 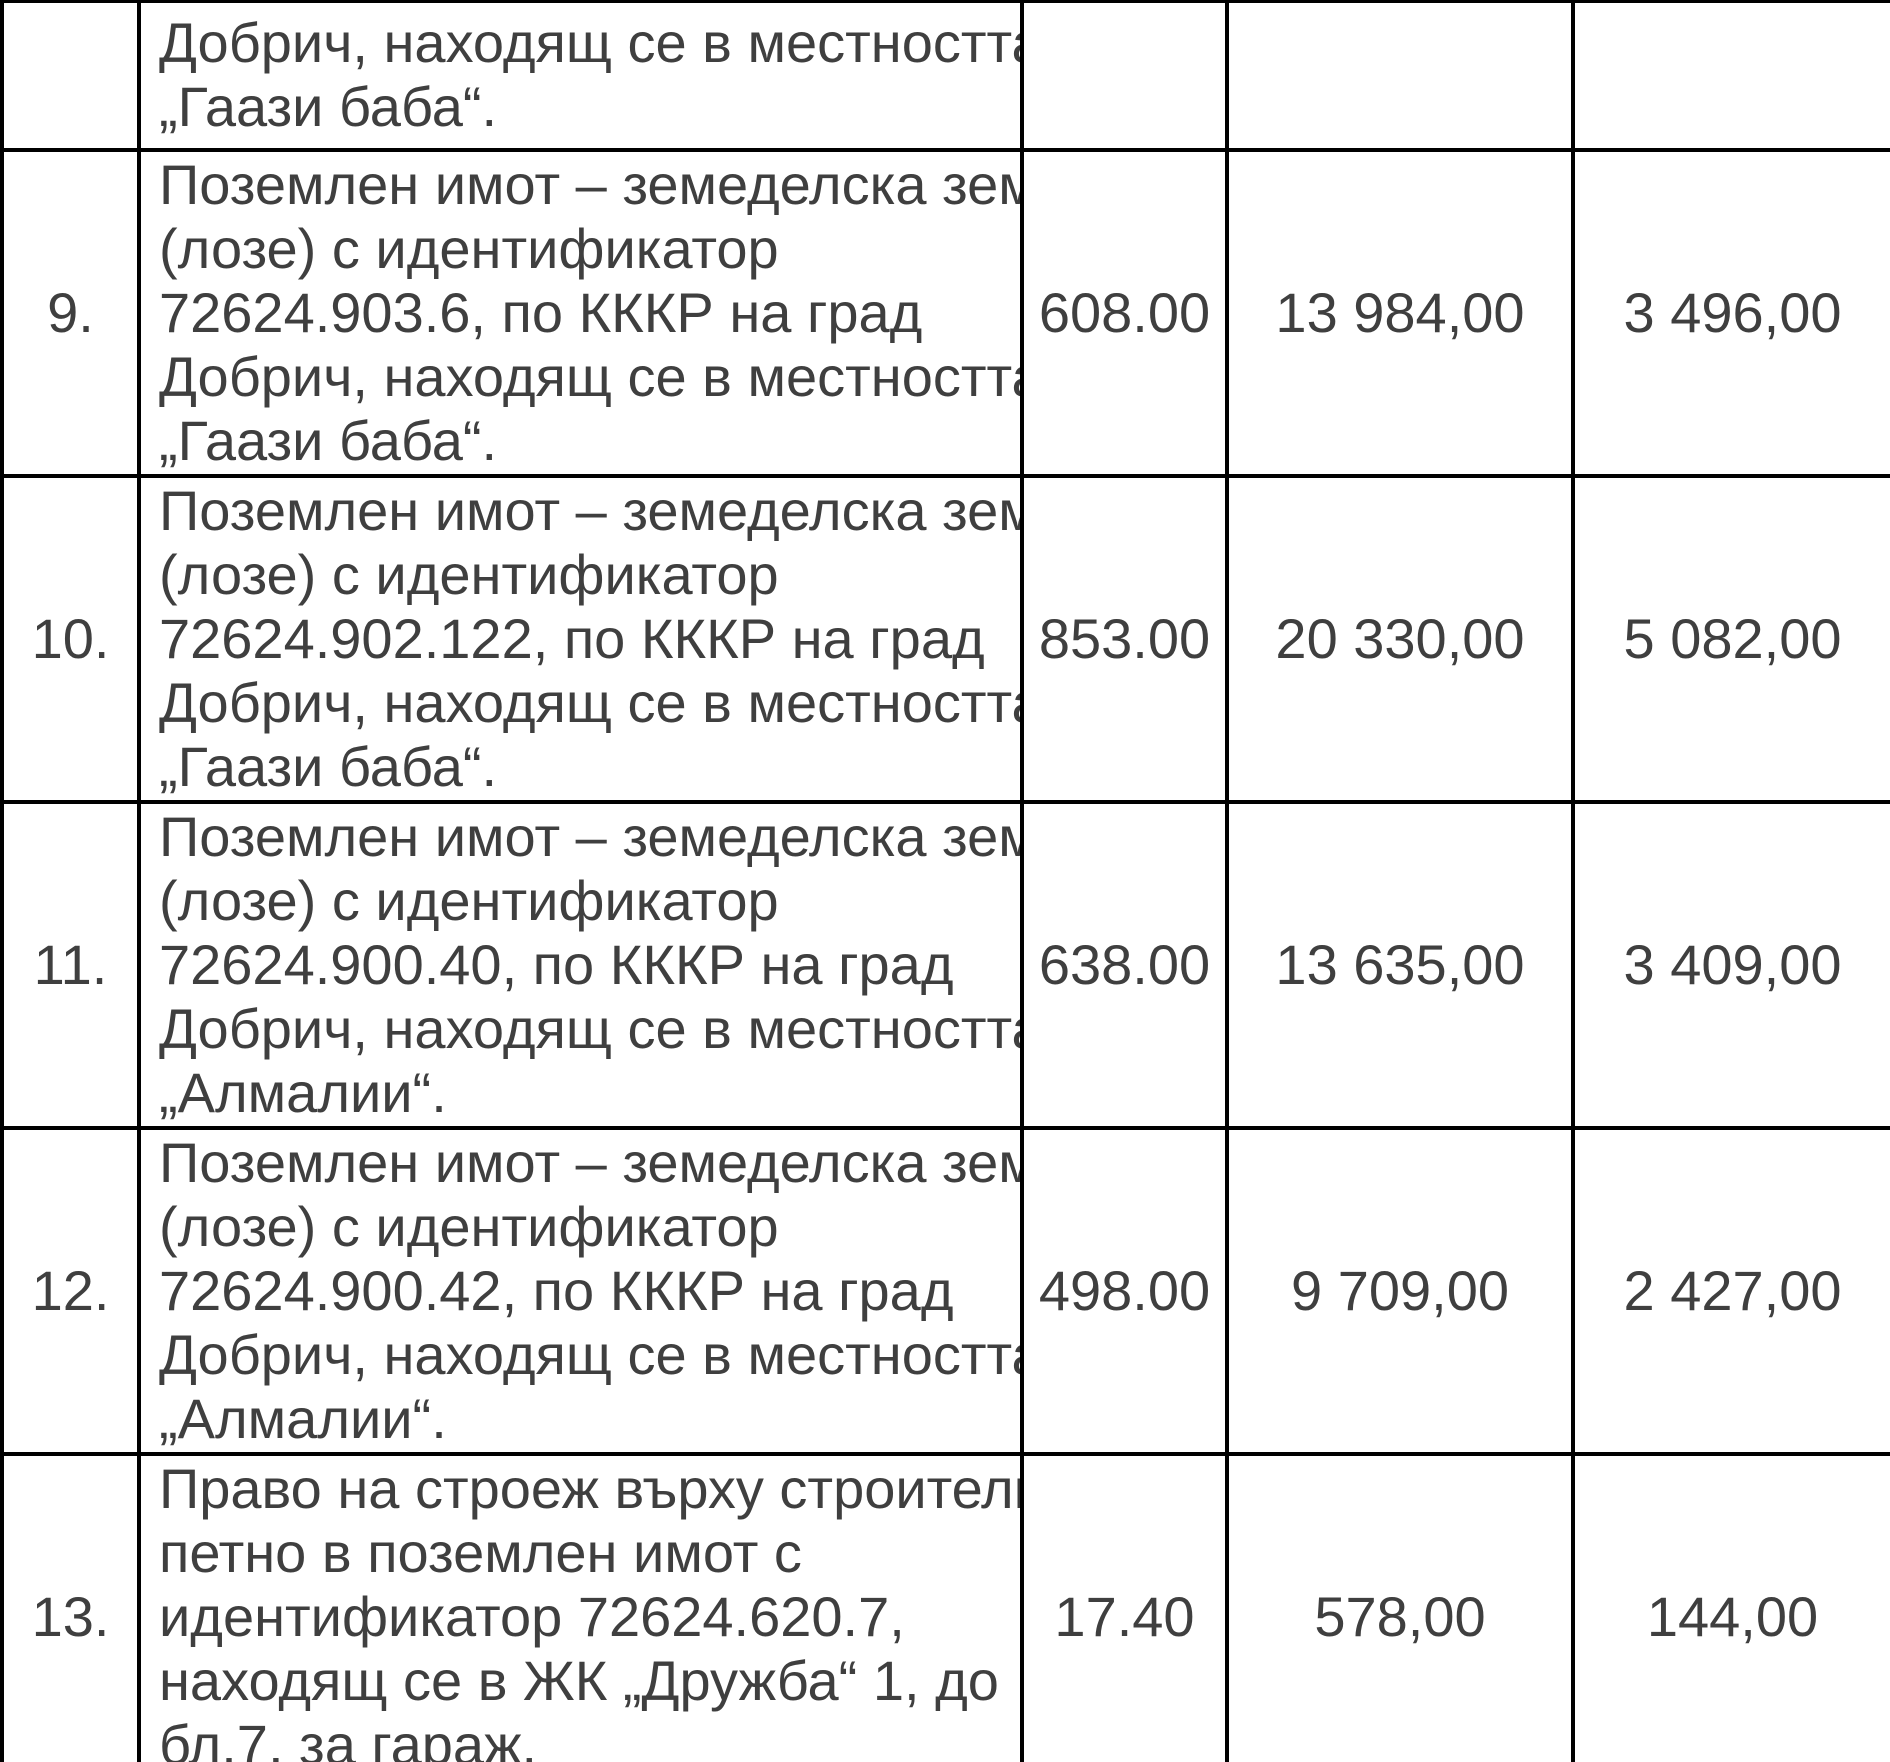 What do you see at coordinates (1730, 638) in the screenshot?
I see `amount-cell-2: 5 082,00` at bounding box center [1730, 638].